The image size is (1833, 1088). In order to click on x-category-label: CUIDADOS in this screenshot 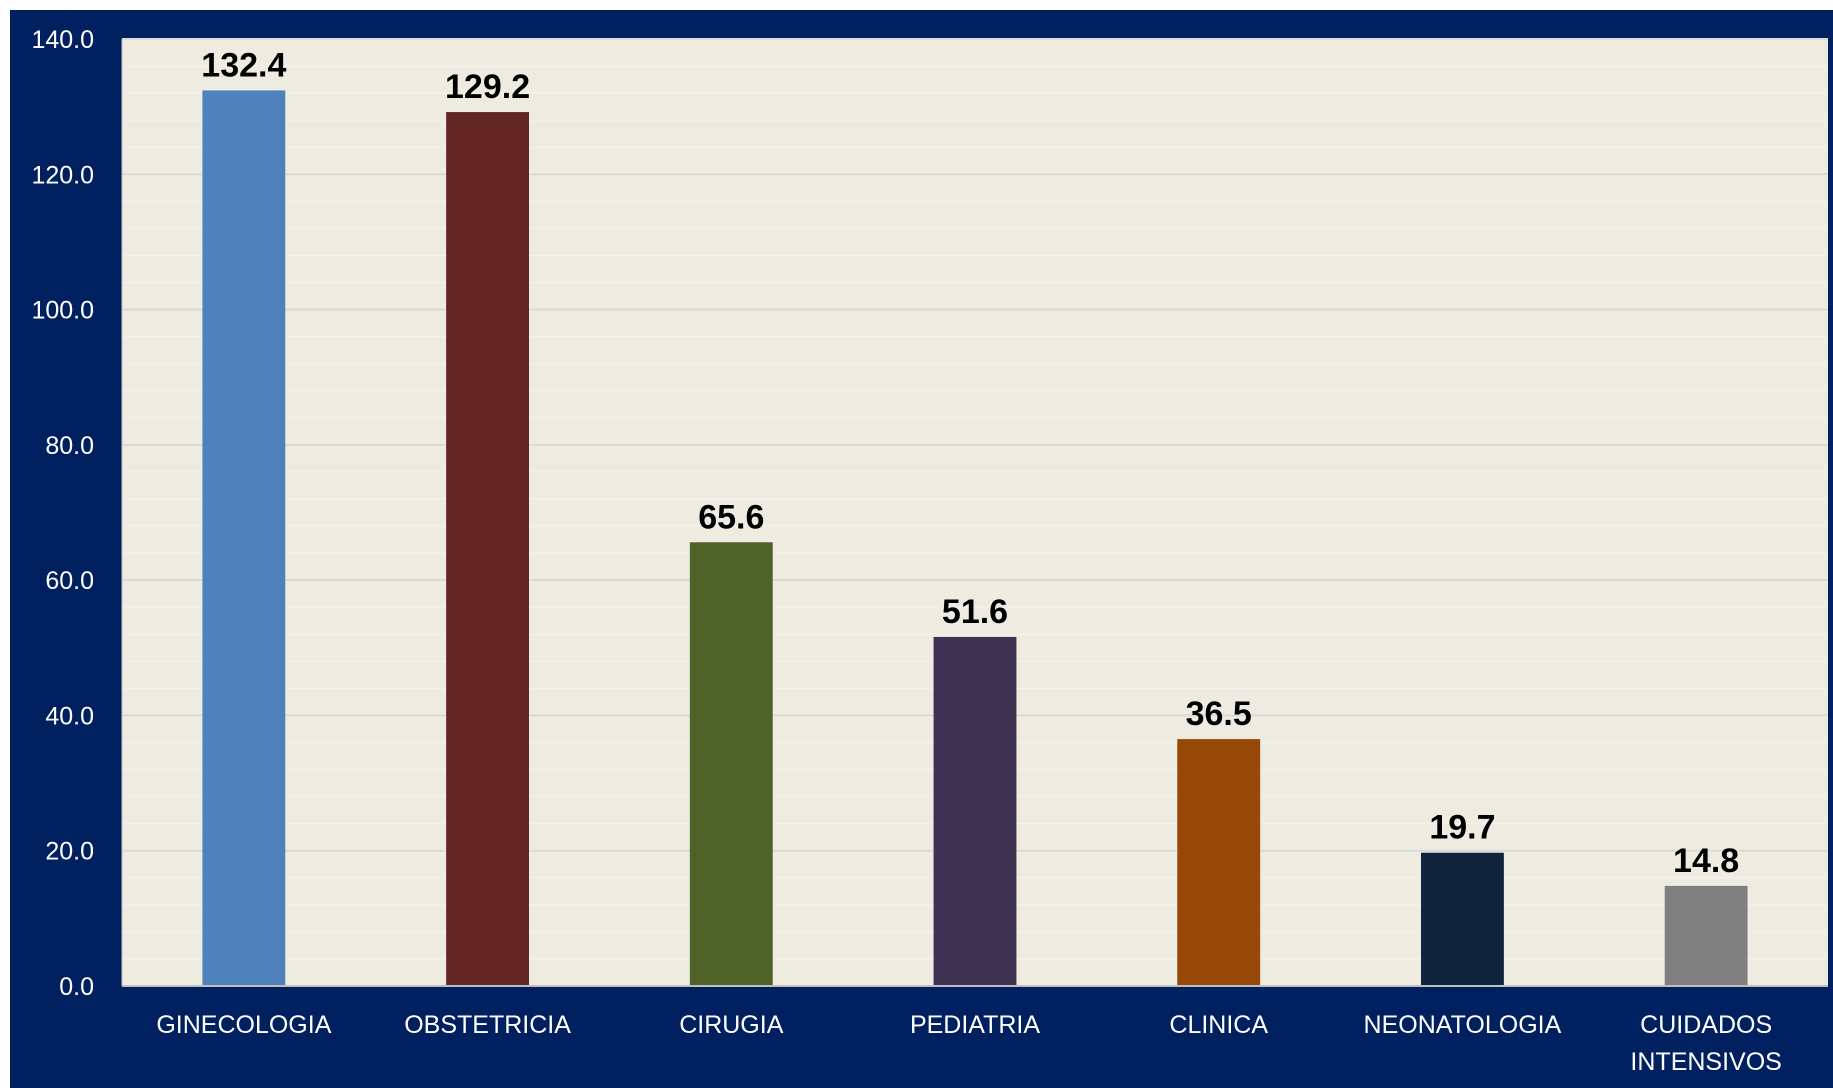, I will do `click(1706, 1025)`.